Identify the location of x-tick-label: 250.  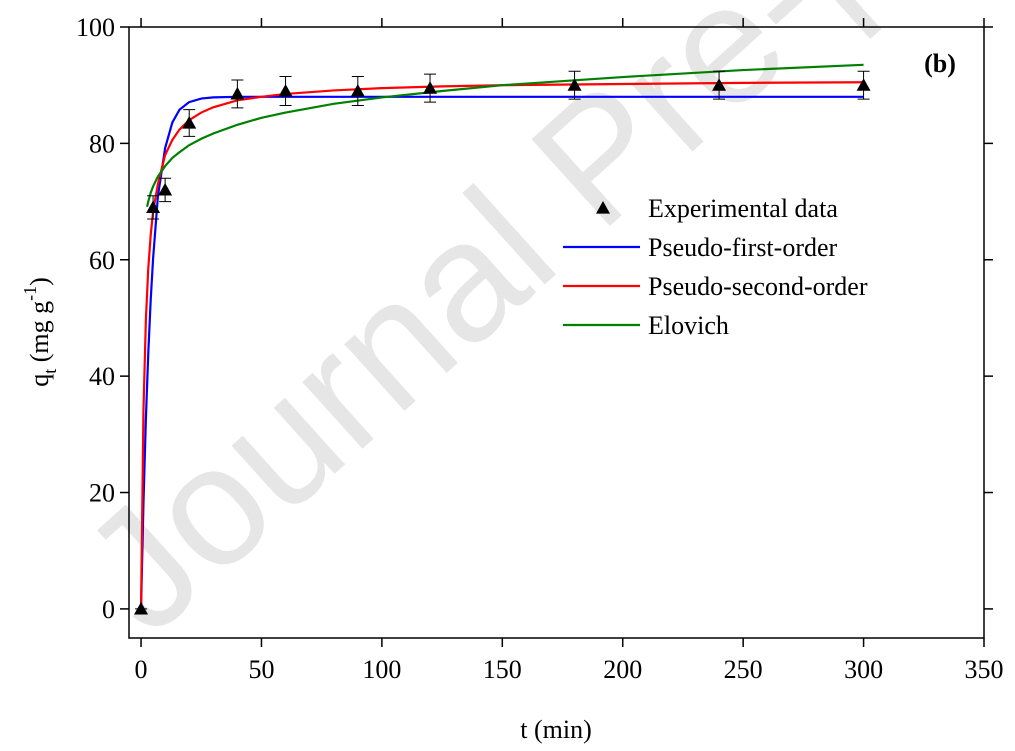
(743, 669).